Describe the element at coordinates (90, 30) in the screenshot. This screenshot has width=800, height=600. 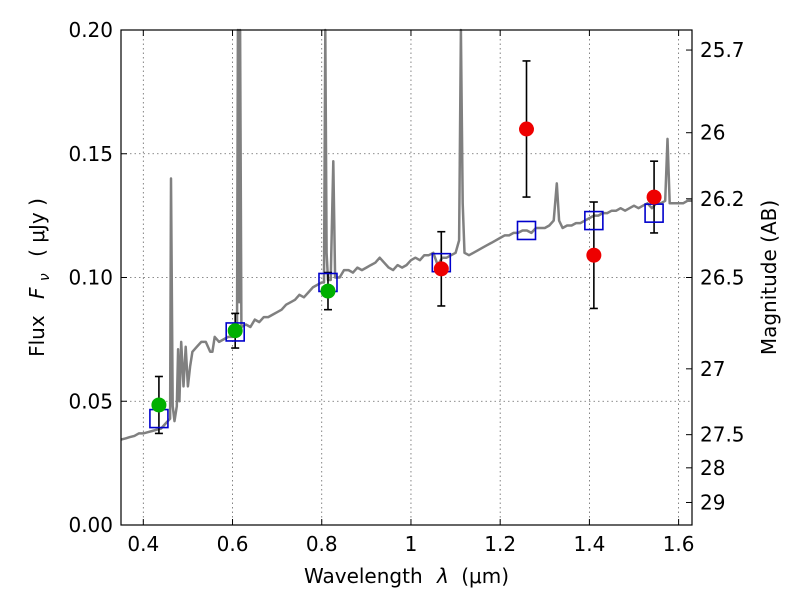
I see `y-tick-label: 0.20` at that location.